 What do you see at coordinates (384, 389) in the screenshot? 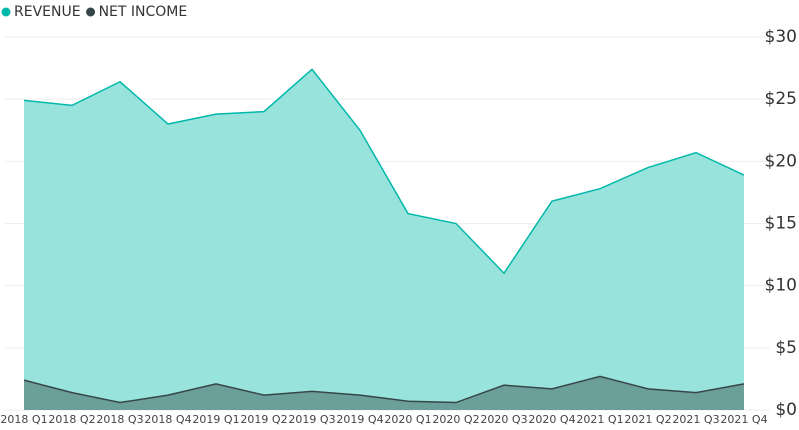
I see `line` at bounding box center [384, 389].